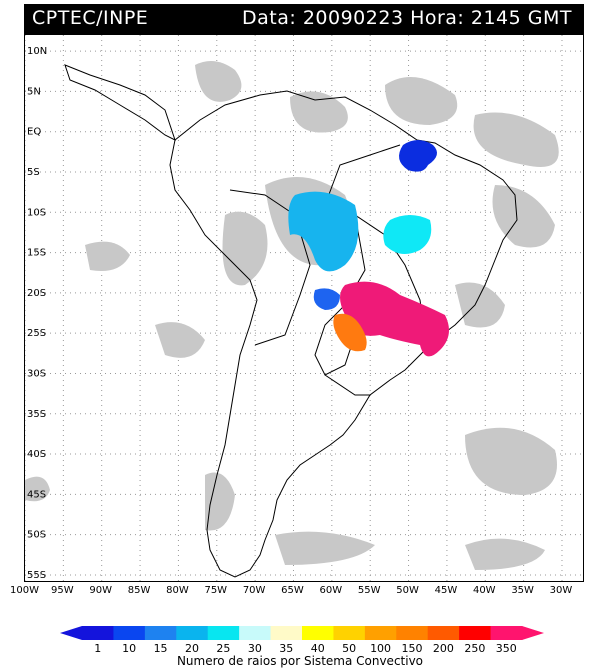  I want to click on lightning-cluster-bahia, so click(407, 234).